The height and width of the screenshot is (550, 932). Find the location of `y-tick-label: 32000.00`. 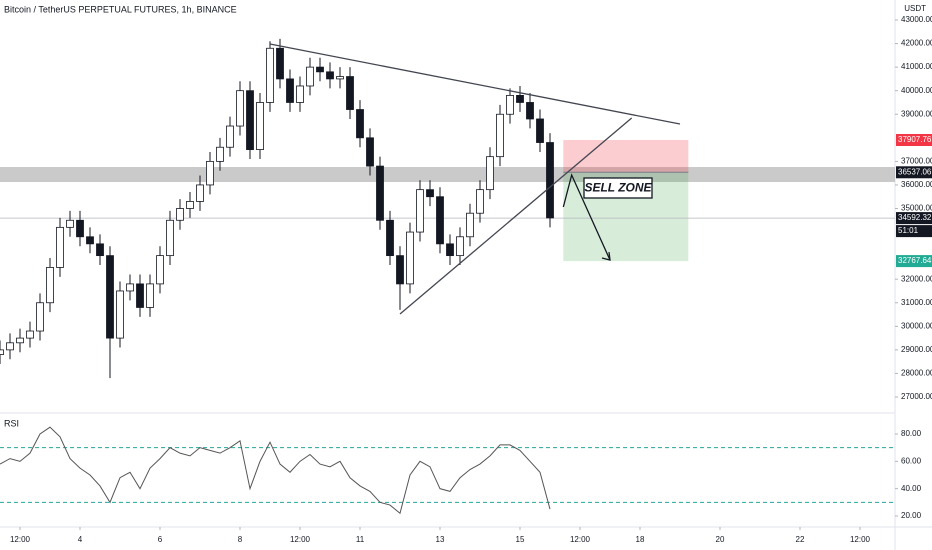

y-tick-label: 32000.00 is located at coordinates (916, 278).